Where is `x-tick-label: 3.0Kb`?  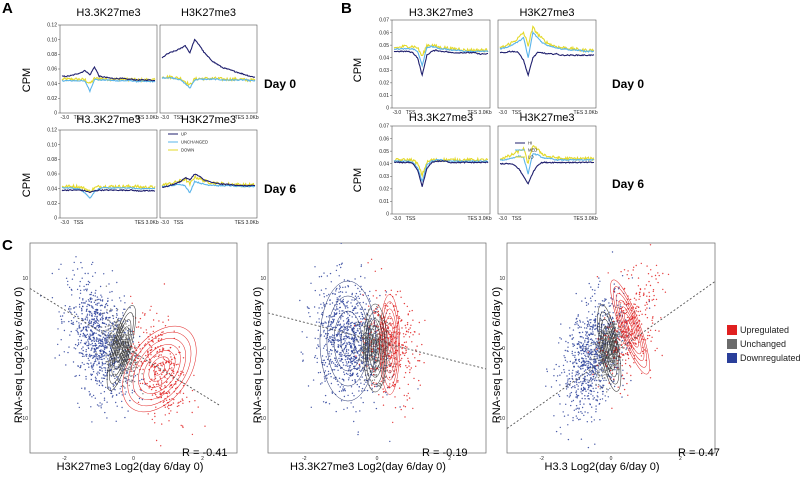 x-tick-label: 3.0Kb is located at coordinates (152, 118).